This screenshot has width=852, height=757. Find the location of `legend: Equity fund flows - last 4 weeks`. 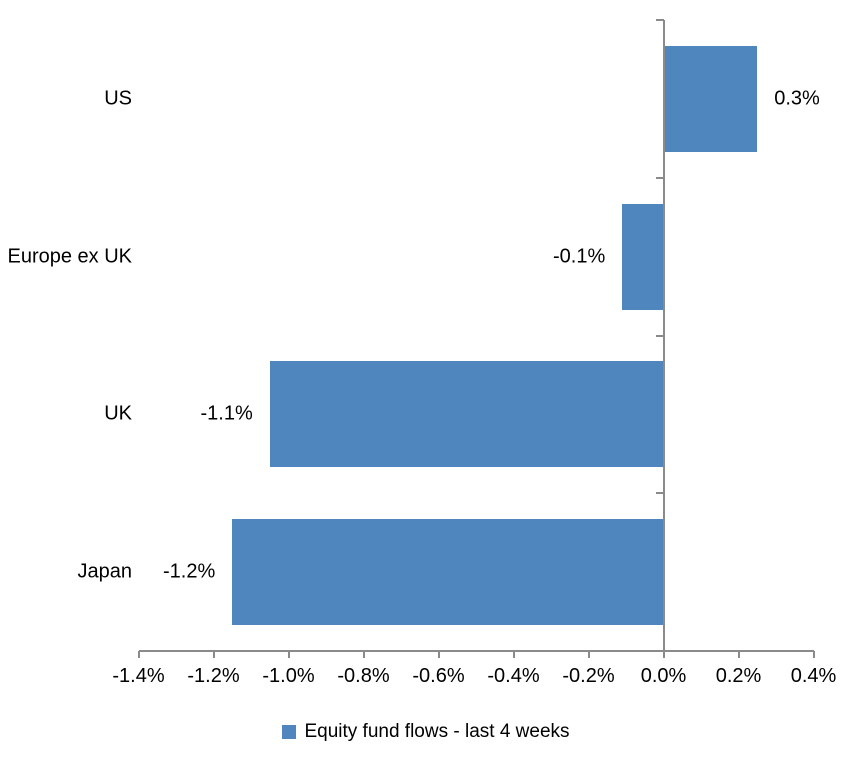

legend: Equity fund flows - last 4 weeks is located at coordinates (426, 732).